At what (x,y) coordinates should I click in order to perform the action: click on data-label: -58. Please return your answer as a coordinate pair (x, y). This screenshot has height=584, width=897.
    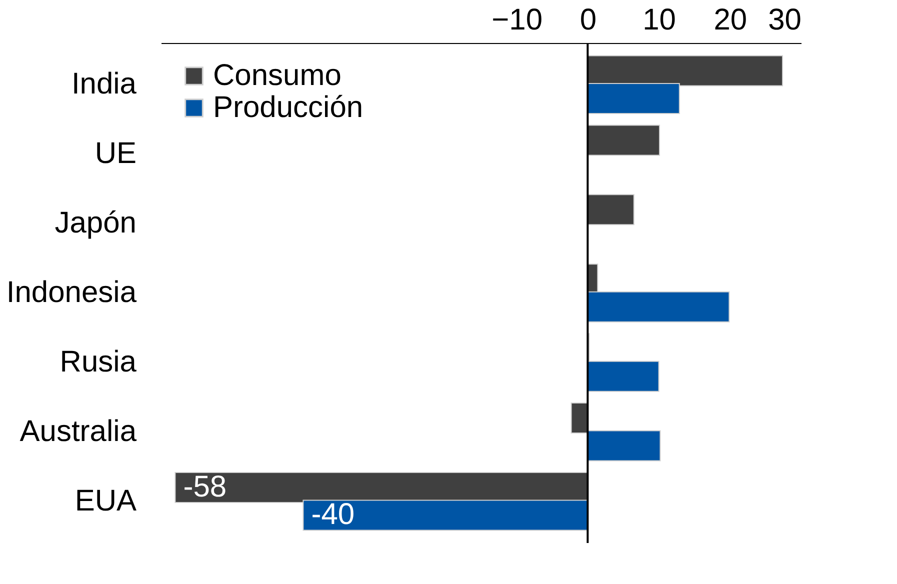
    Looking at the image, I should click on (205, 487).